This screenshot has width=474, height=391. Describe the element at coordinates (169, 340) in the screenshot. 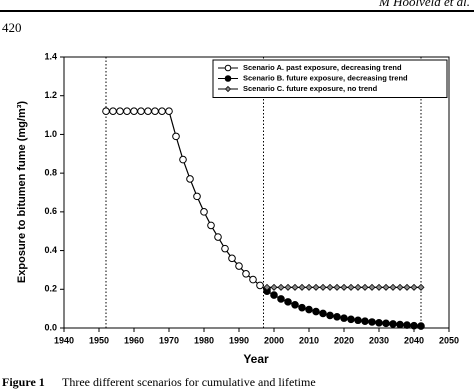

I see `x-tick-label: 1970` at that location.